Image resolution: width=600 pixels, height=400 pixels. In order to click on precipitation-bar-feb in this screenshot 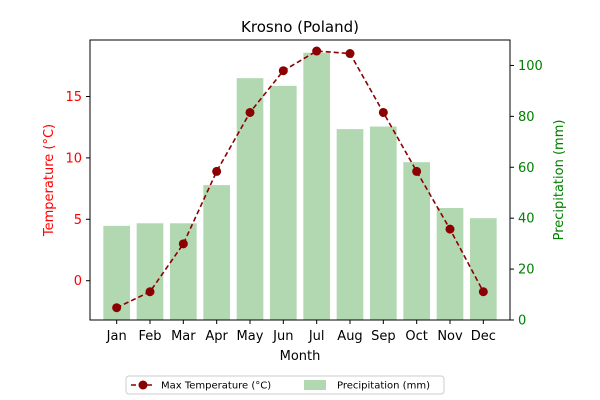, I will do `click(150, 271)`.